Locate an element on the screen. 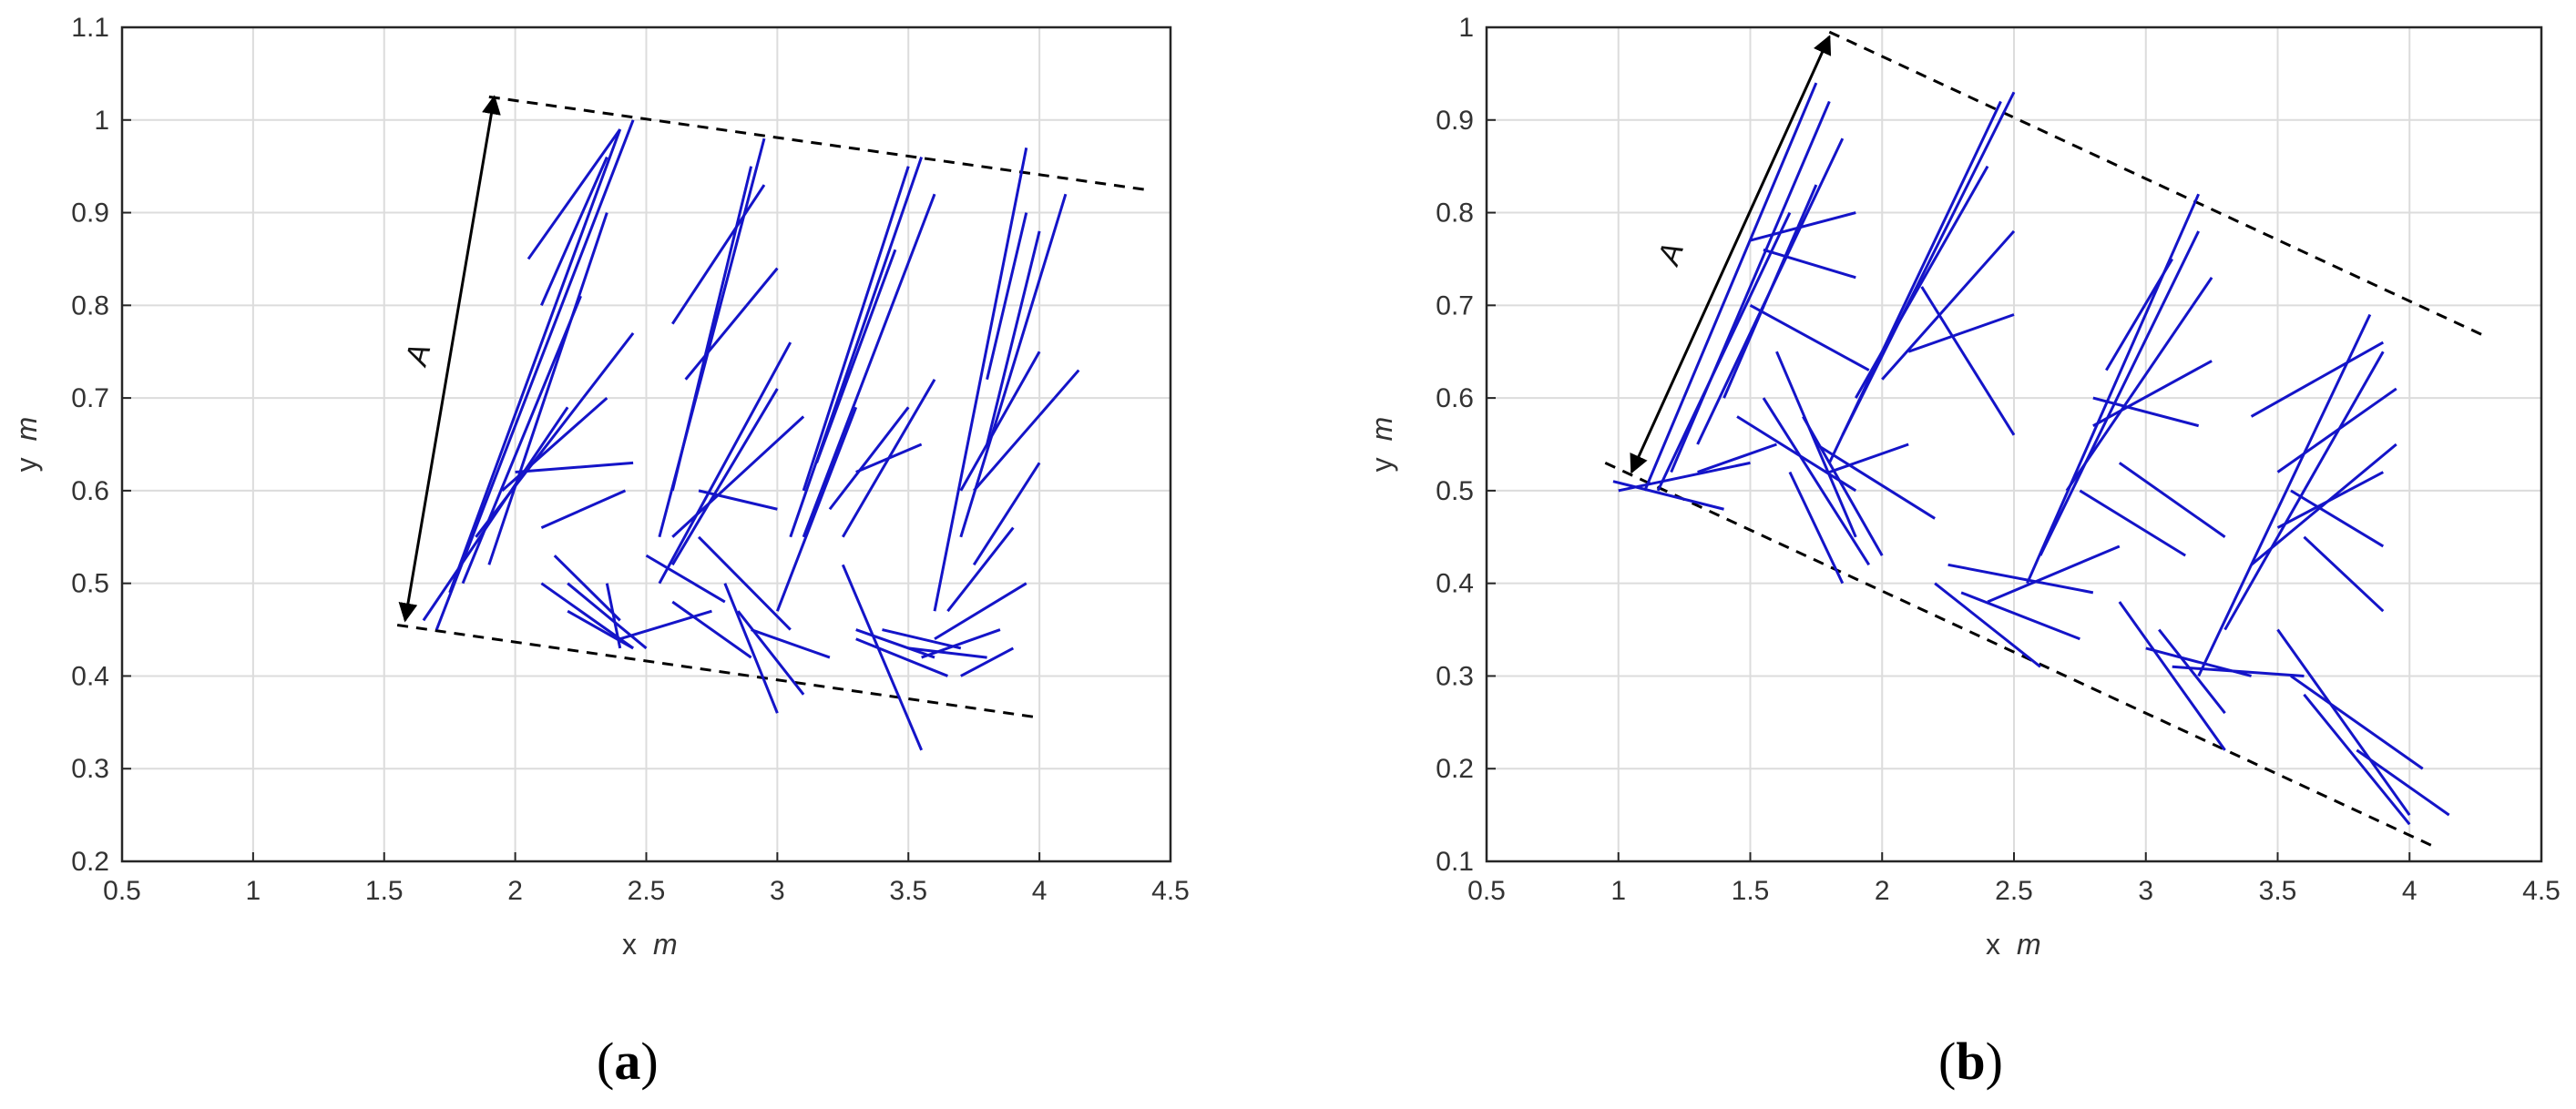 Image resolution: width=2576 pixels, height=1109 pixels. chart-b-y-tick-label: 0.3 is located at coordinates (1455, 676).